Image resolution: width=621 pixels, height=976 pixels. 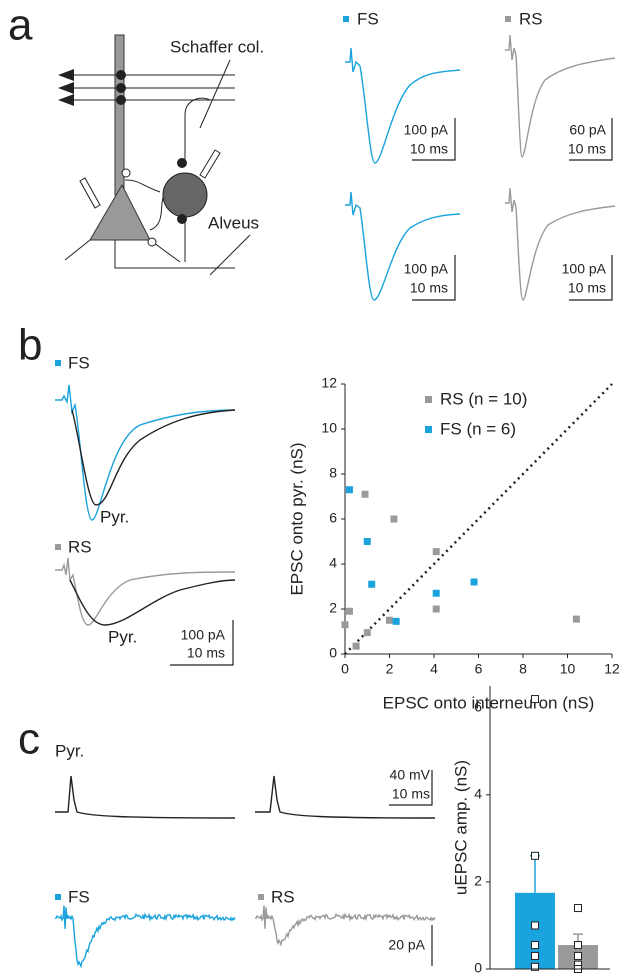 What do you see at coordinates (296, 518) in the screenshot?
I see `y-axis-label: EPSC onto pyr. (nS)` at bounding box center [296, 518].